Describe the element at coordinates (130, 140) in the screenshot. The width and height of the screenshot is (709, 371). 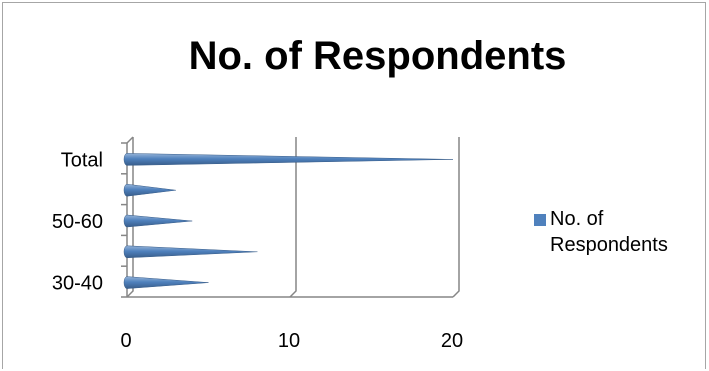
I see `axis-top-edge` at that location.